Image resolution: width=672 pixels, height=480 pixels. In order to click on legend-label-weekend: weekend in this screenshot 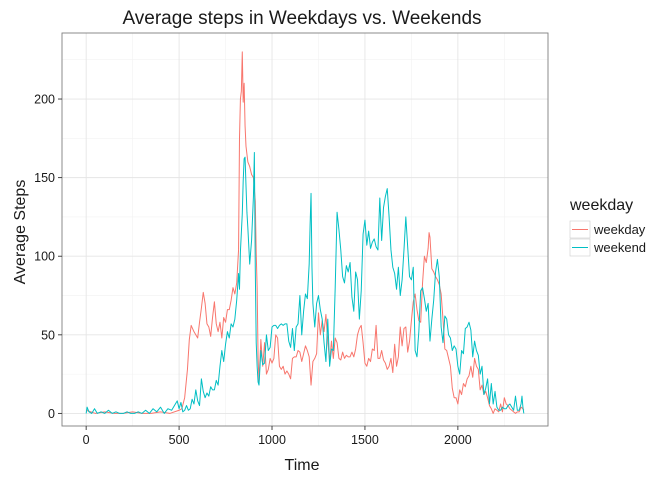, I will do `click(619, 247)`.